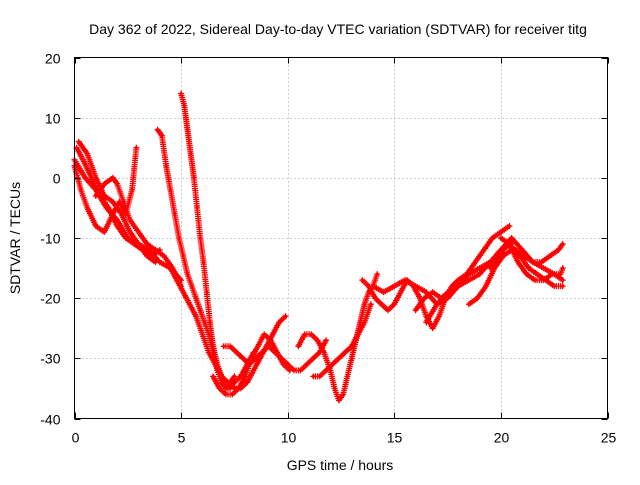 This screenshot has width=640, height=485. Describe the element at coordinates (53, 59) in the screenshot. I see `y-tick-label: 20` at that location.